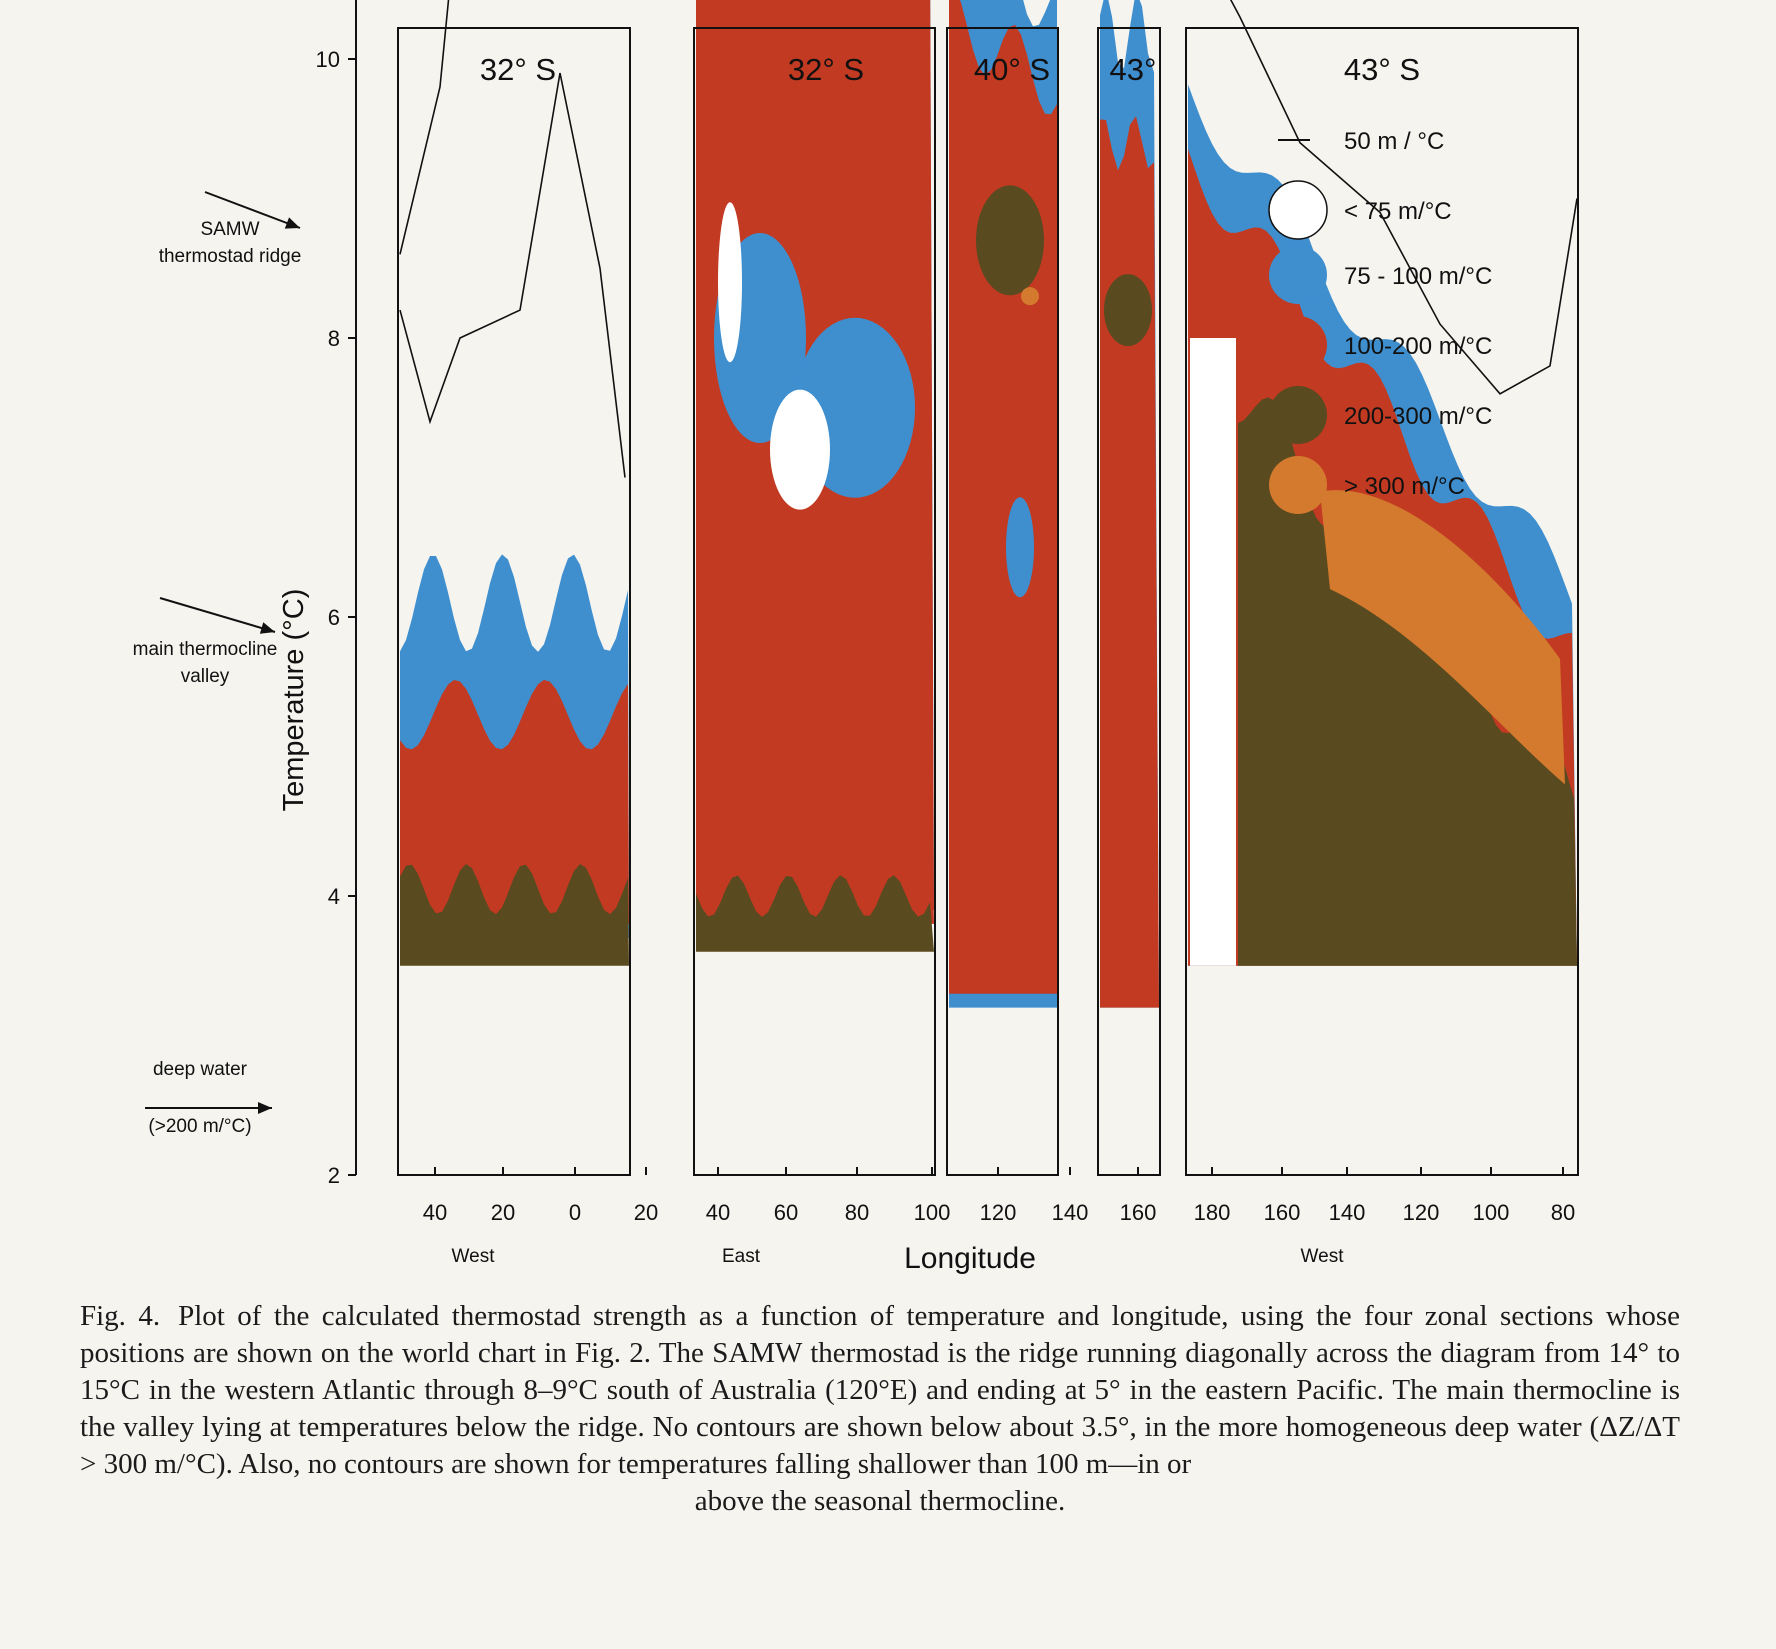 Image resolution: width=1776 pixels, height=1649 pixels. I want to click on sec1-brown-deep, so click(514, 915).